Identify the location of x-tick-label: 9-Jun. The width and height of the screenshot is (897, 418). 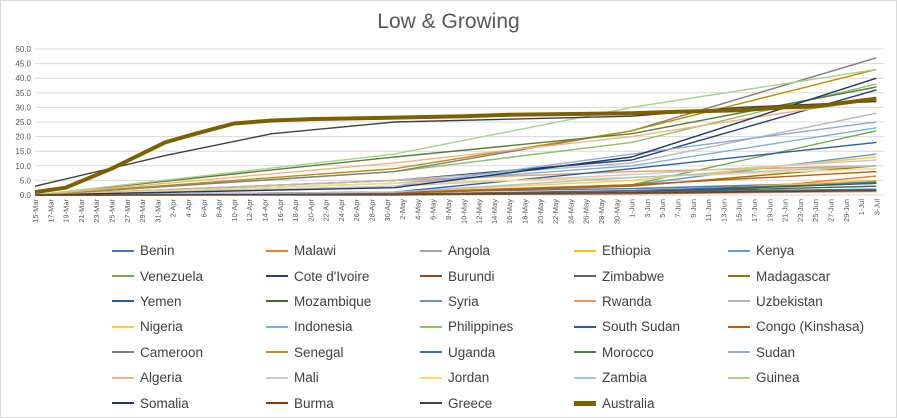
(693, 208).